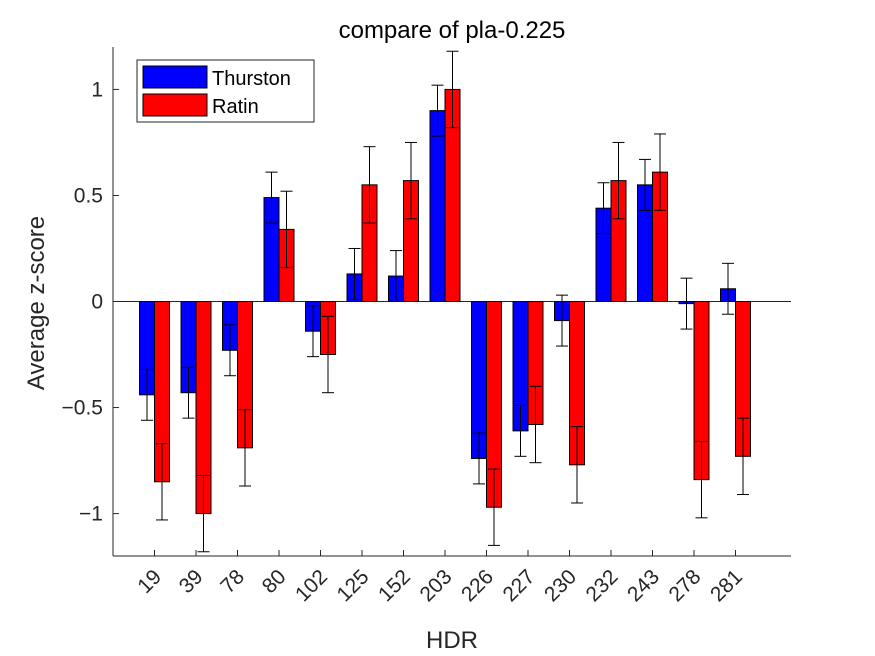  I want to click on legend: Thurston Ratin, so click(225, 91).